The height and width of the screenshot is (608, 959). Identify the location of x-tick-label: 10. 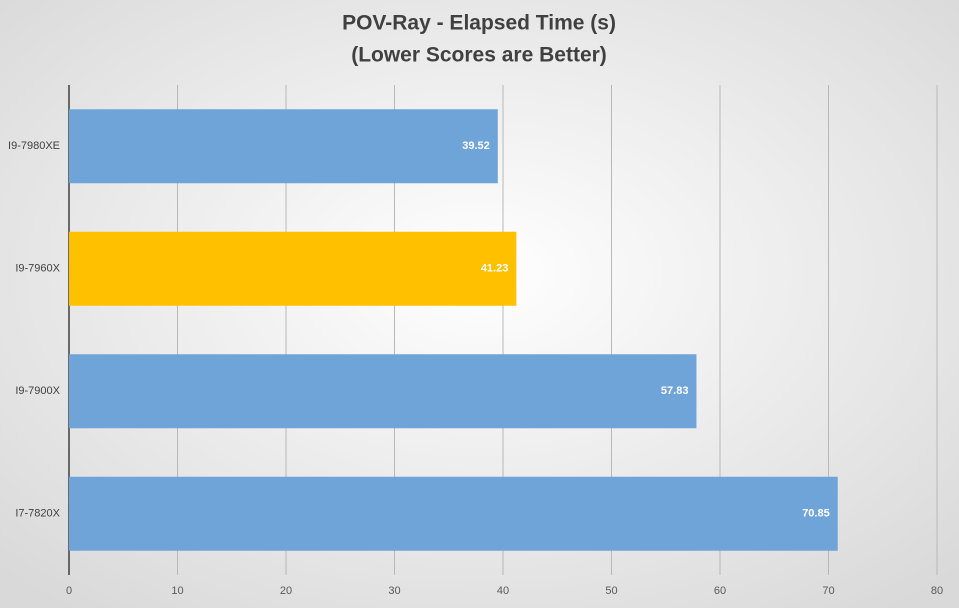
(177, 591).